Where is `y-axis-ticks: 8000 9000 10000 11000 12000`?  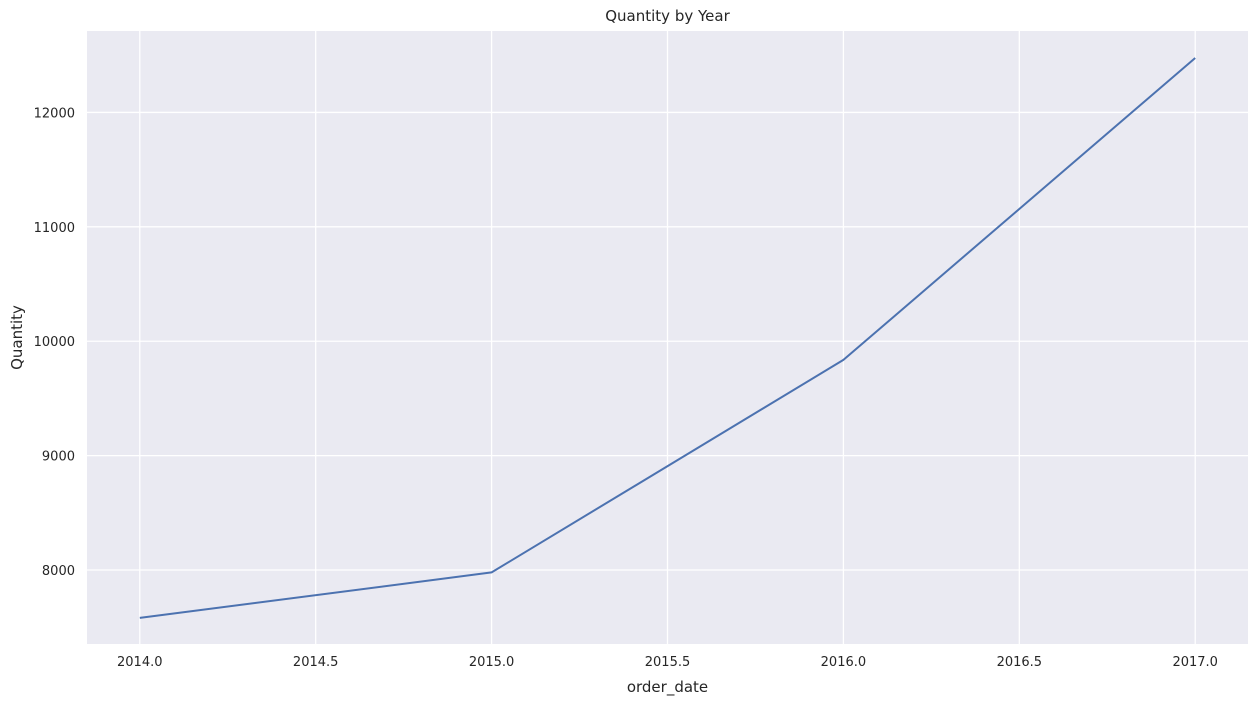
y-axis-ticks: 8000 9000 10000 11000 12000 is located at coordinates (54, 342).